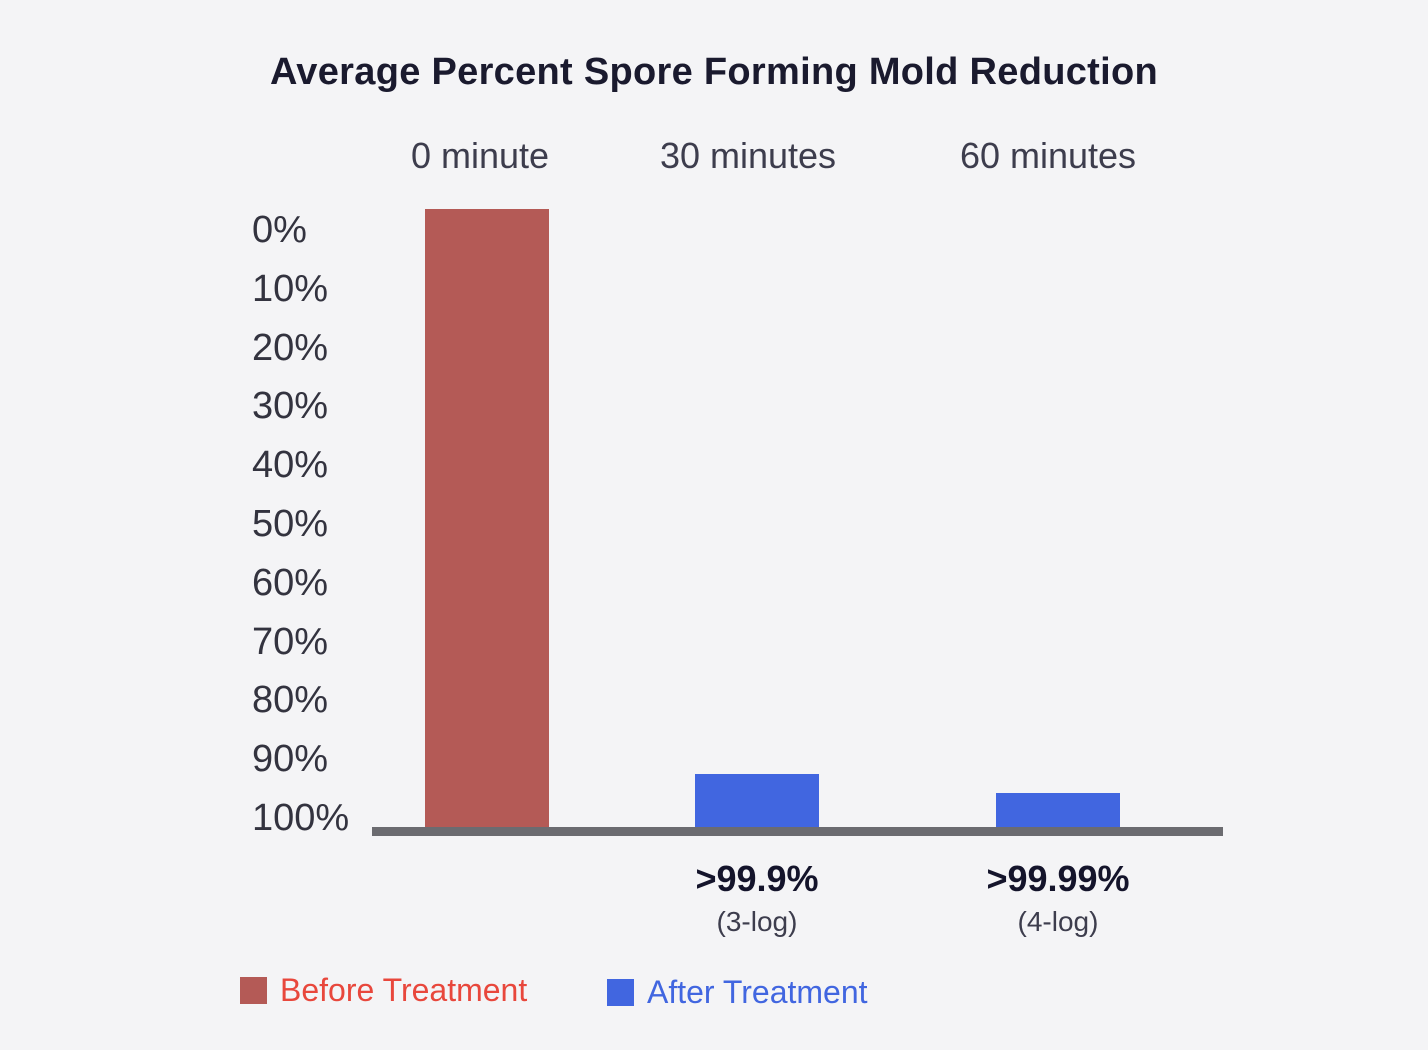 Image resolution: width=1428 pixels, height=1050 pixels. What do you see at coordinates (301, 817) in the screenshot?
I see `y-axis-tick-label: 100%` at bounding box center [301, 817].